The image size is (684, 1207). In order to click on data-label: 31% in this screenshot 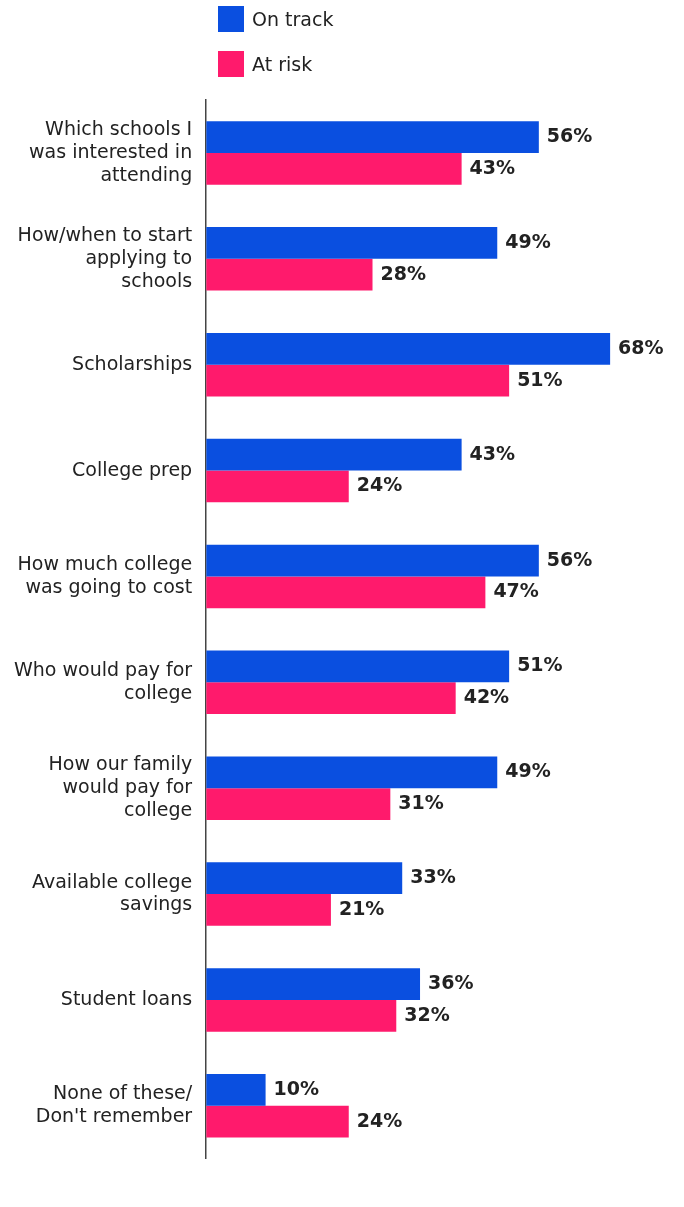, I will do `click(421, 802)`.